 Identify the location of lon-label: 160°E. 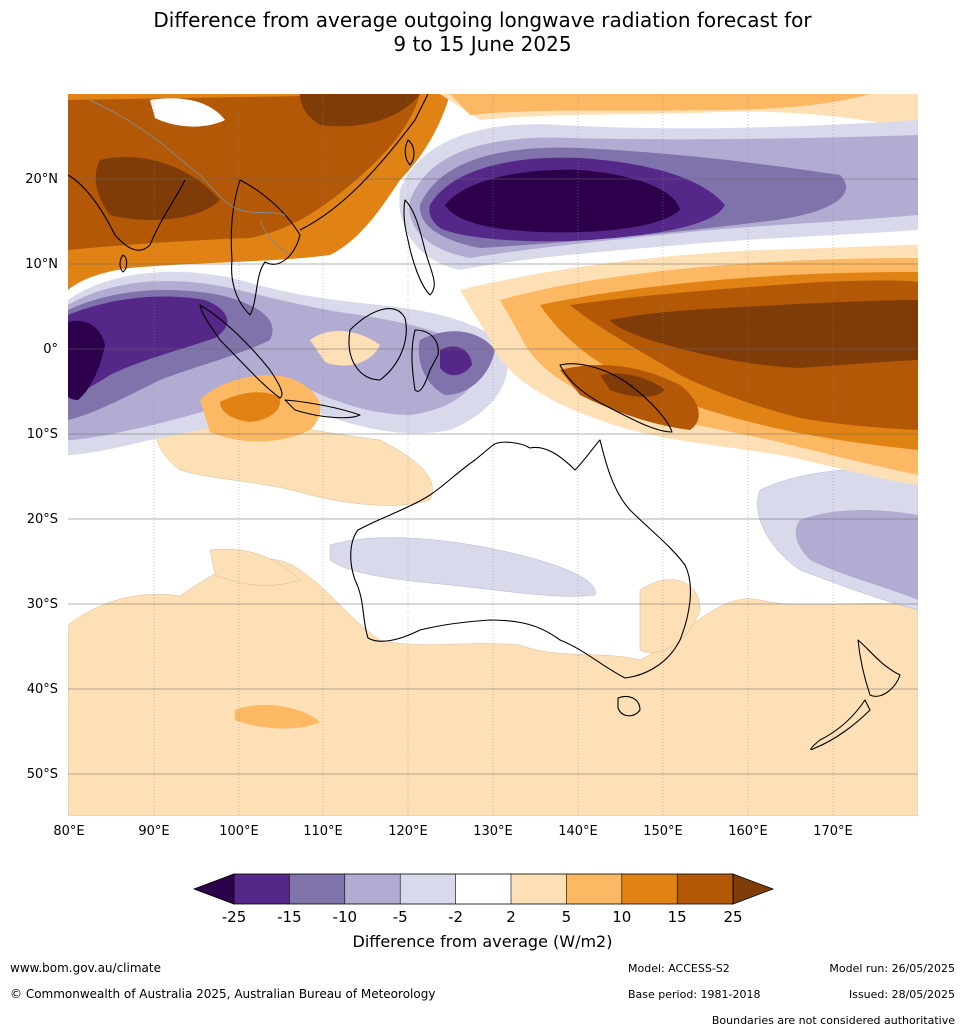
(748, 831).